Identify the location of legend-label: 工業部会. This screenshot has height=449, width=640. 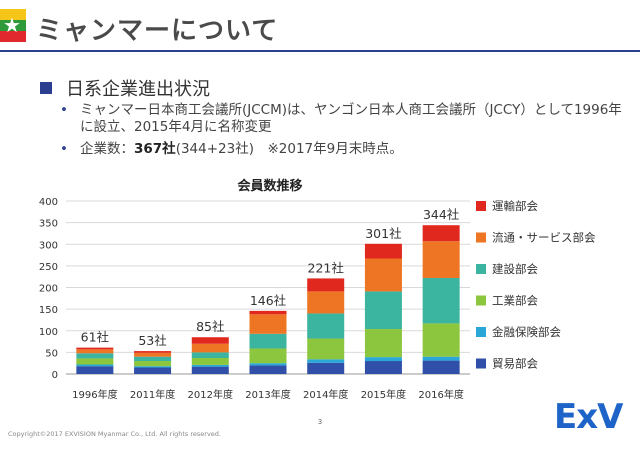
(515, 301).